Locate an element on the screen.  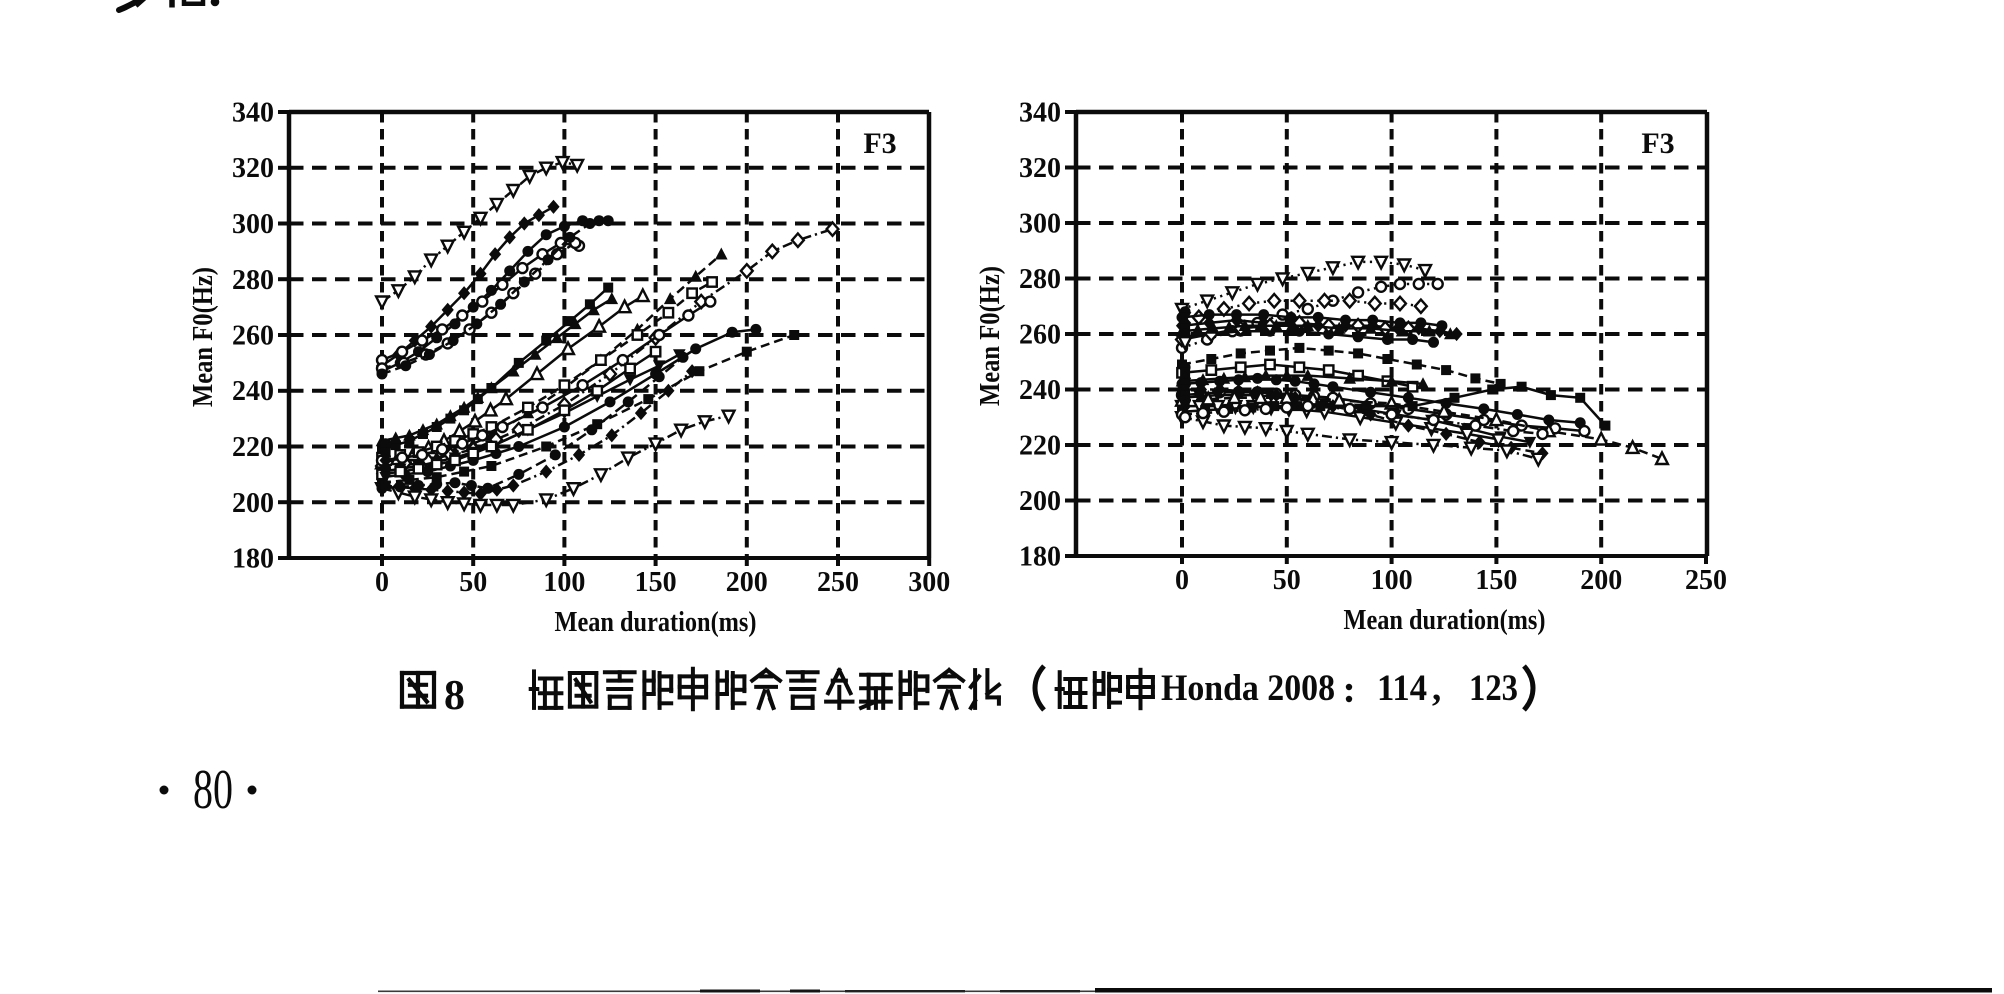
svg-text: 8 is located at coordinates (454, 696).